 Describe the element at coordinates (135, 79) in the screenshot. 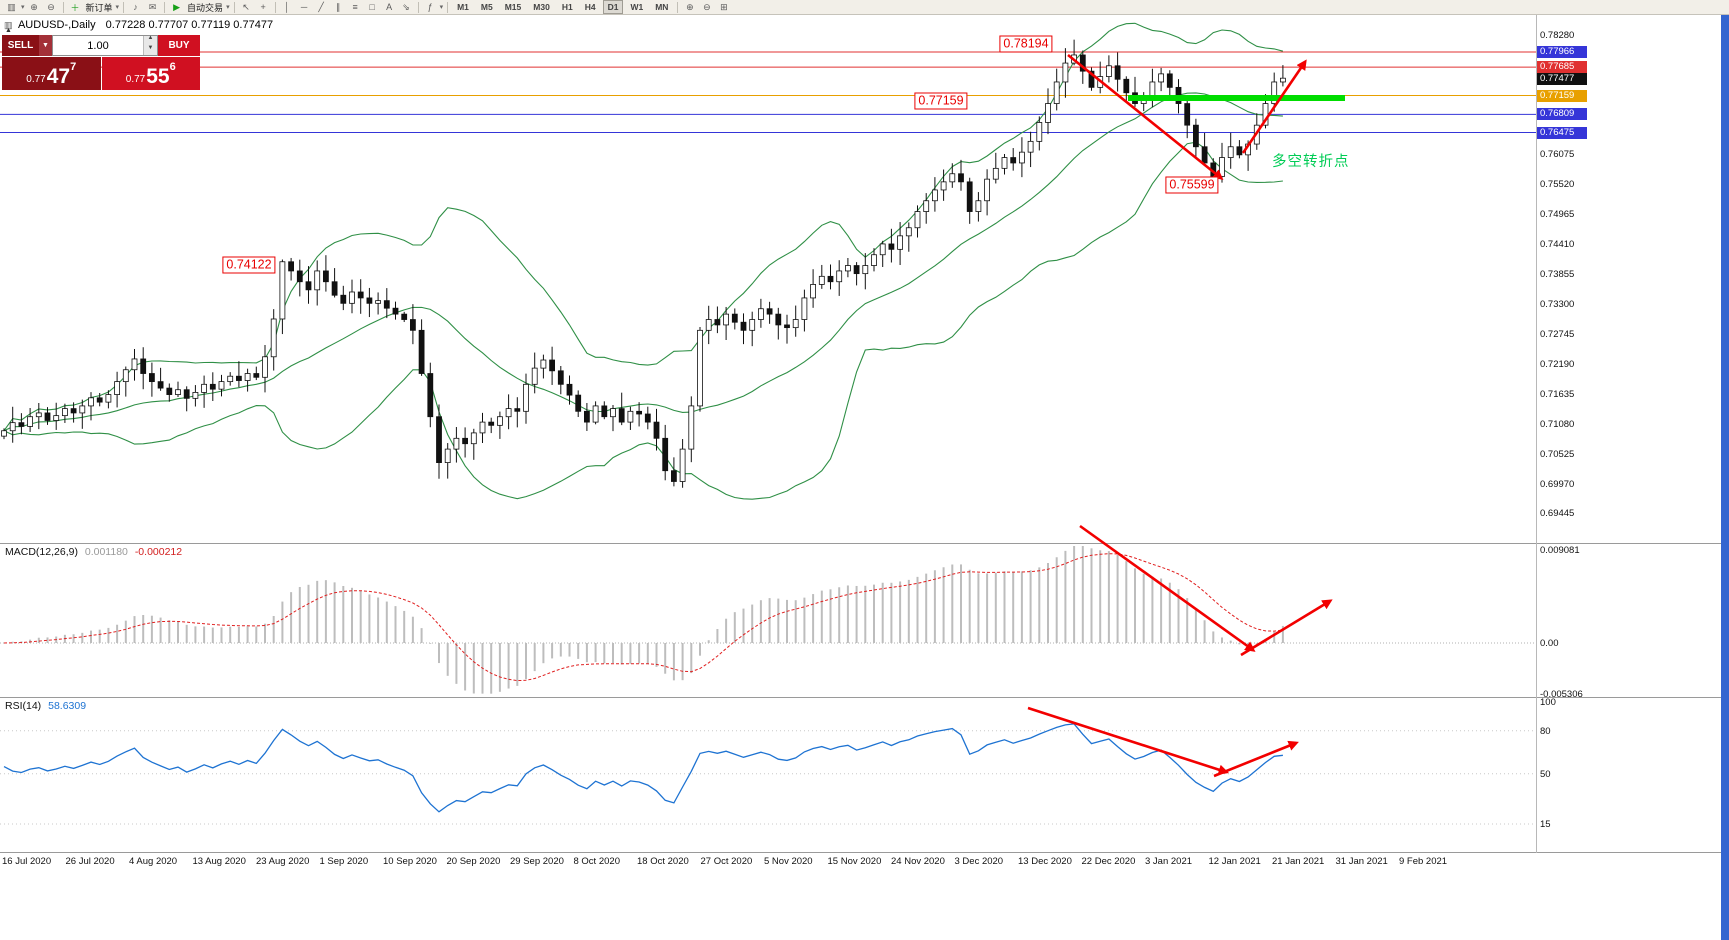

I see `buy-price-prefix: 0.77` at that location.